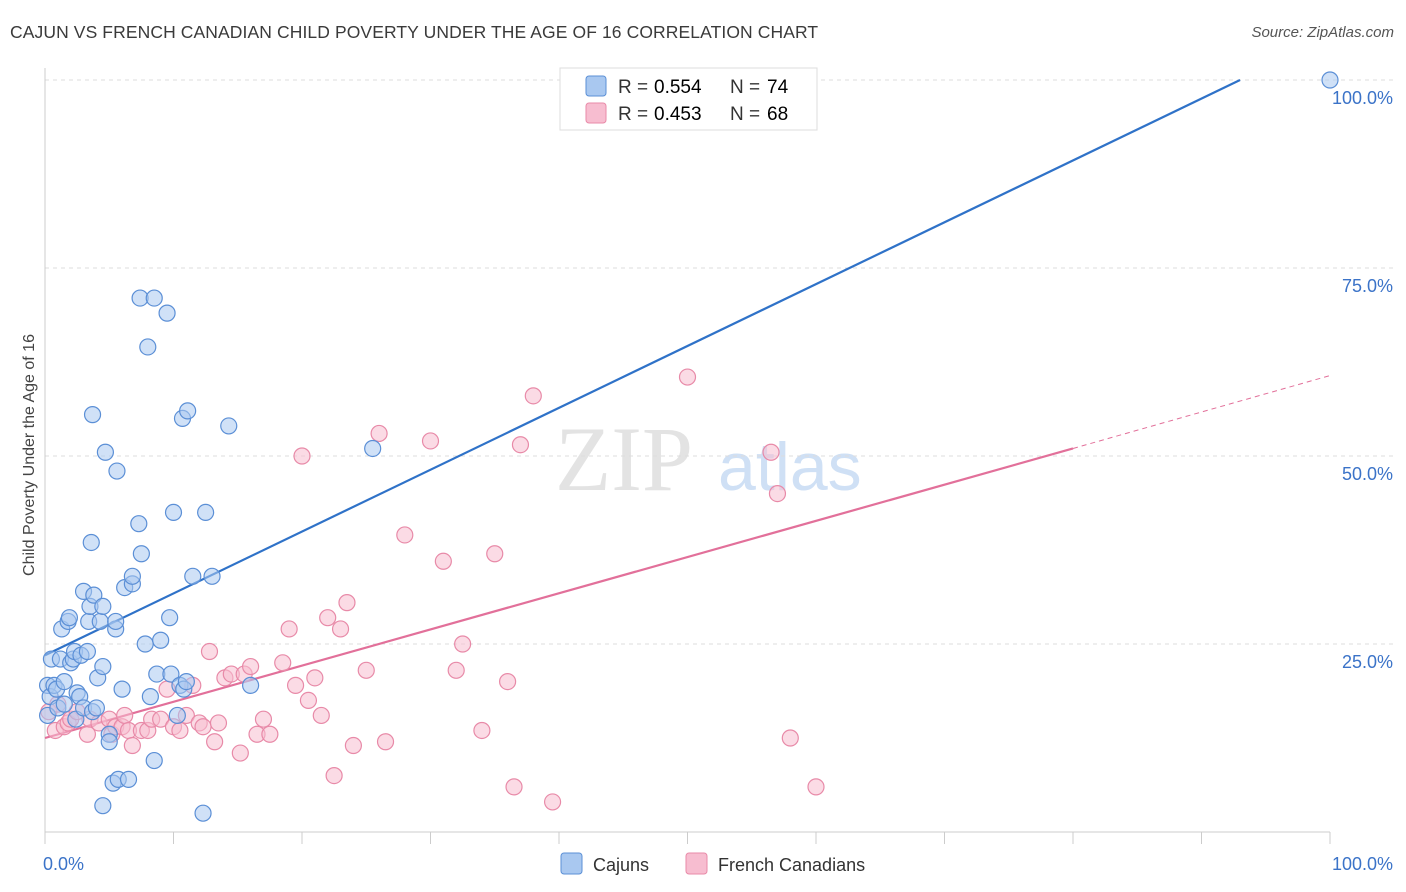 The image size is (1406, 892). I want to click on stats-r-value-french-canadians: 0.453, so click(678, 114).